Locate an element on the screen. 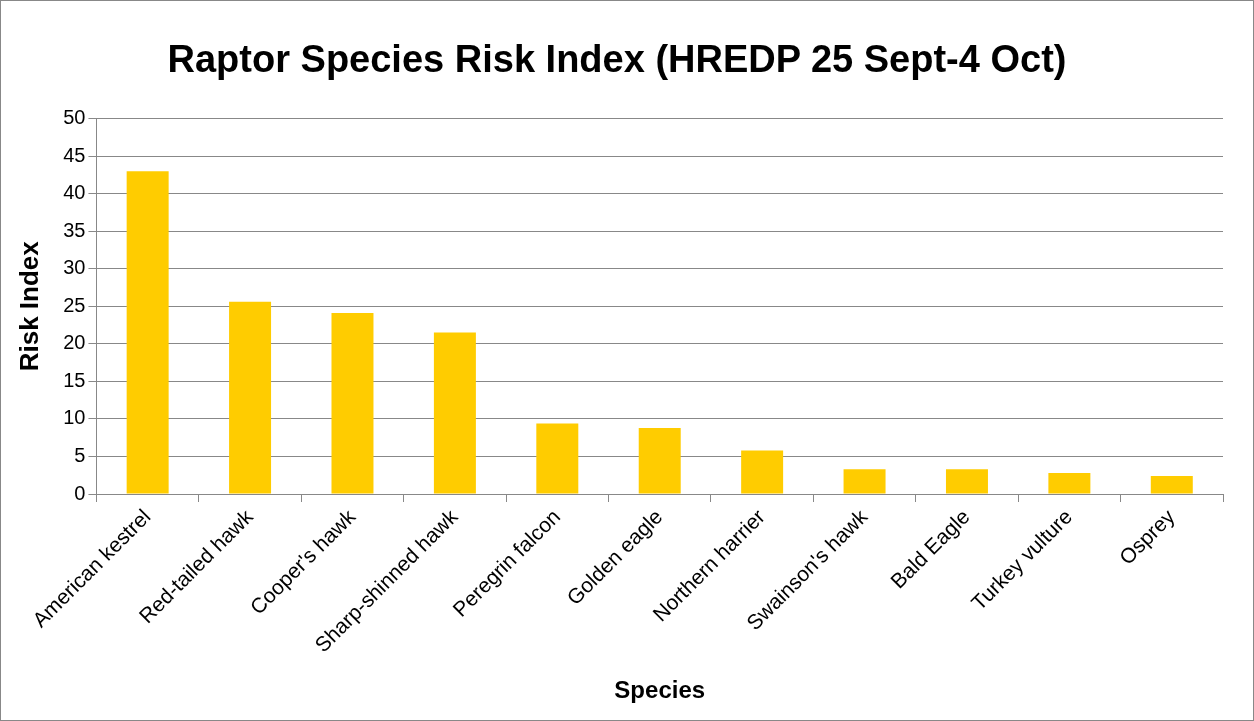  y-tick-label: 0 is located at coordinates (80, 492).